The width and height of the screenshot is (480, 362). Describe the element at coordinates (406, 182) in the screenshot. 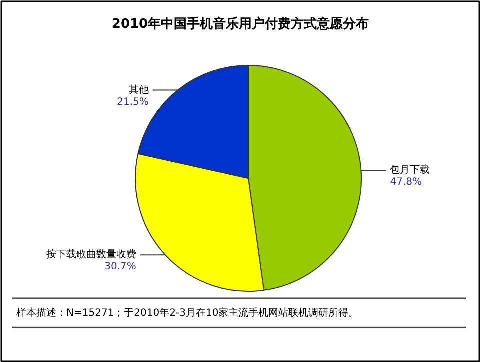

I see `data-label: 47.8%` at that location.